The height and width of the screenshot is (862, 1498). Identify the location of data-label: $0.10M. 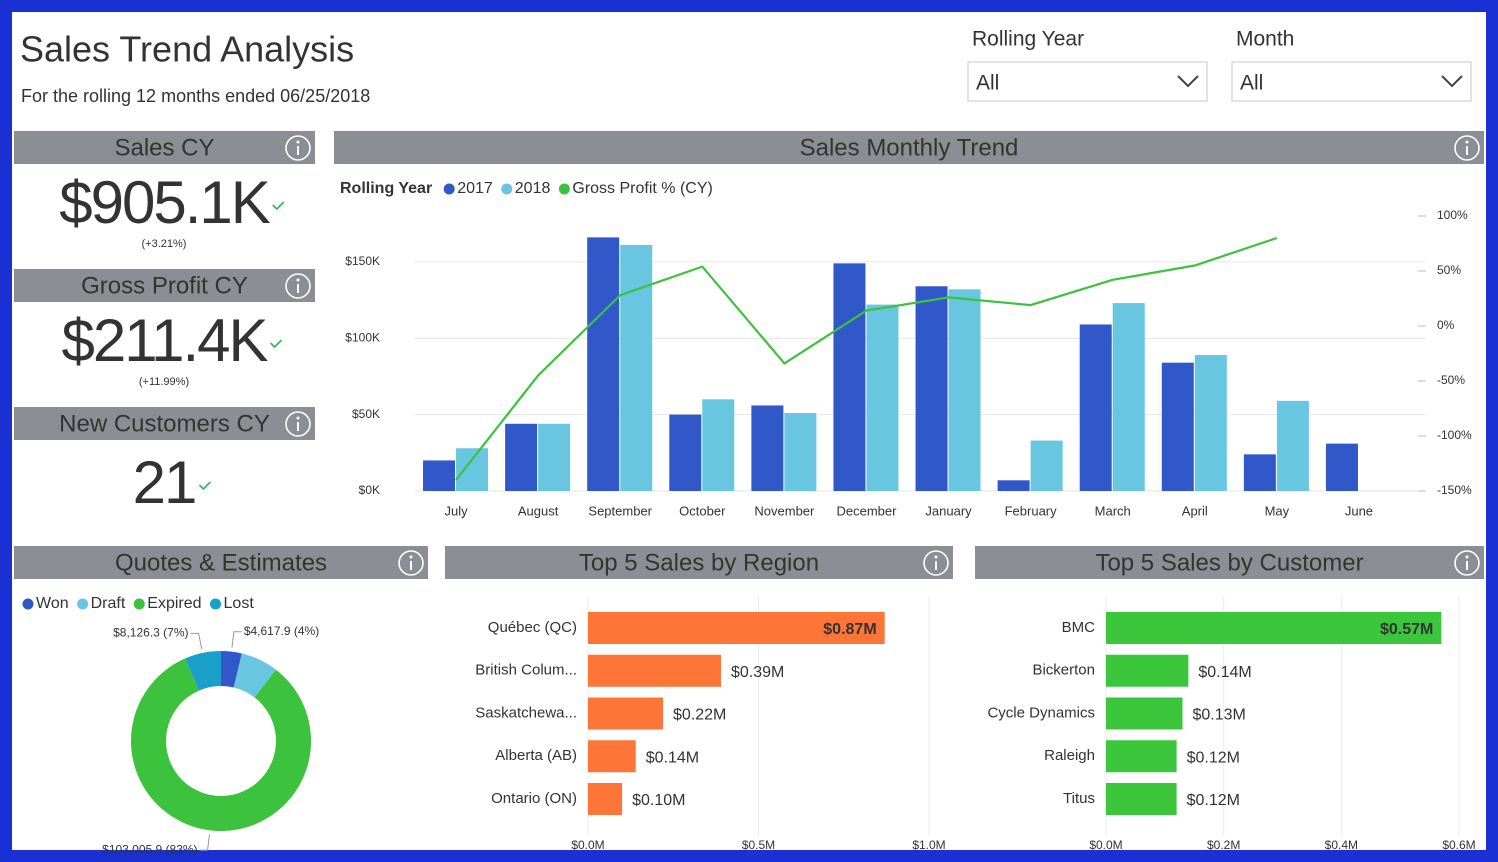
(658, 800).